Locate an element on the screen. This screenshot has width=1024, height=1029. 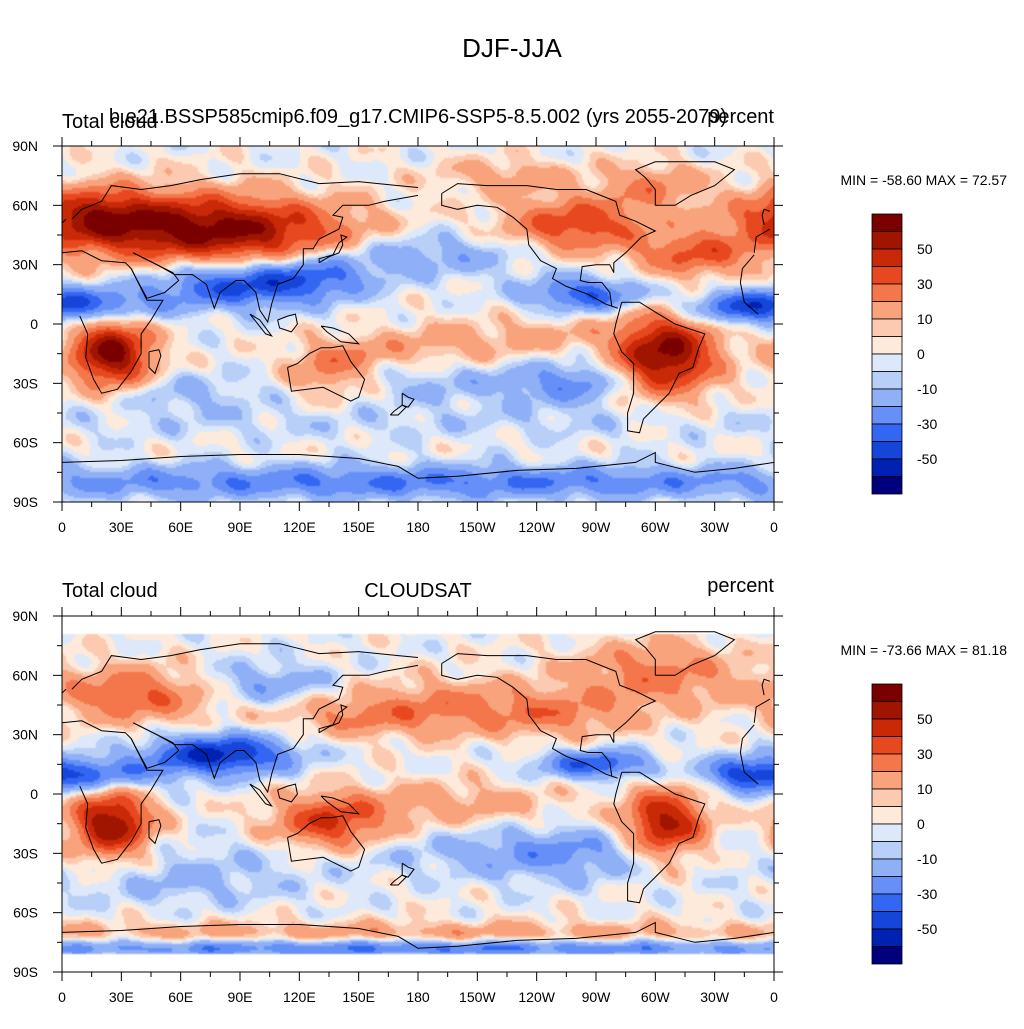
colorbar-label: 30 is located at coordinates (925, 754).